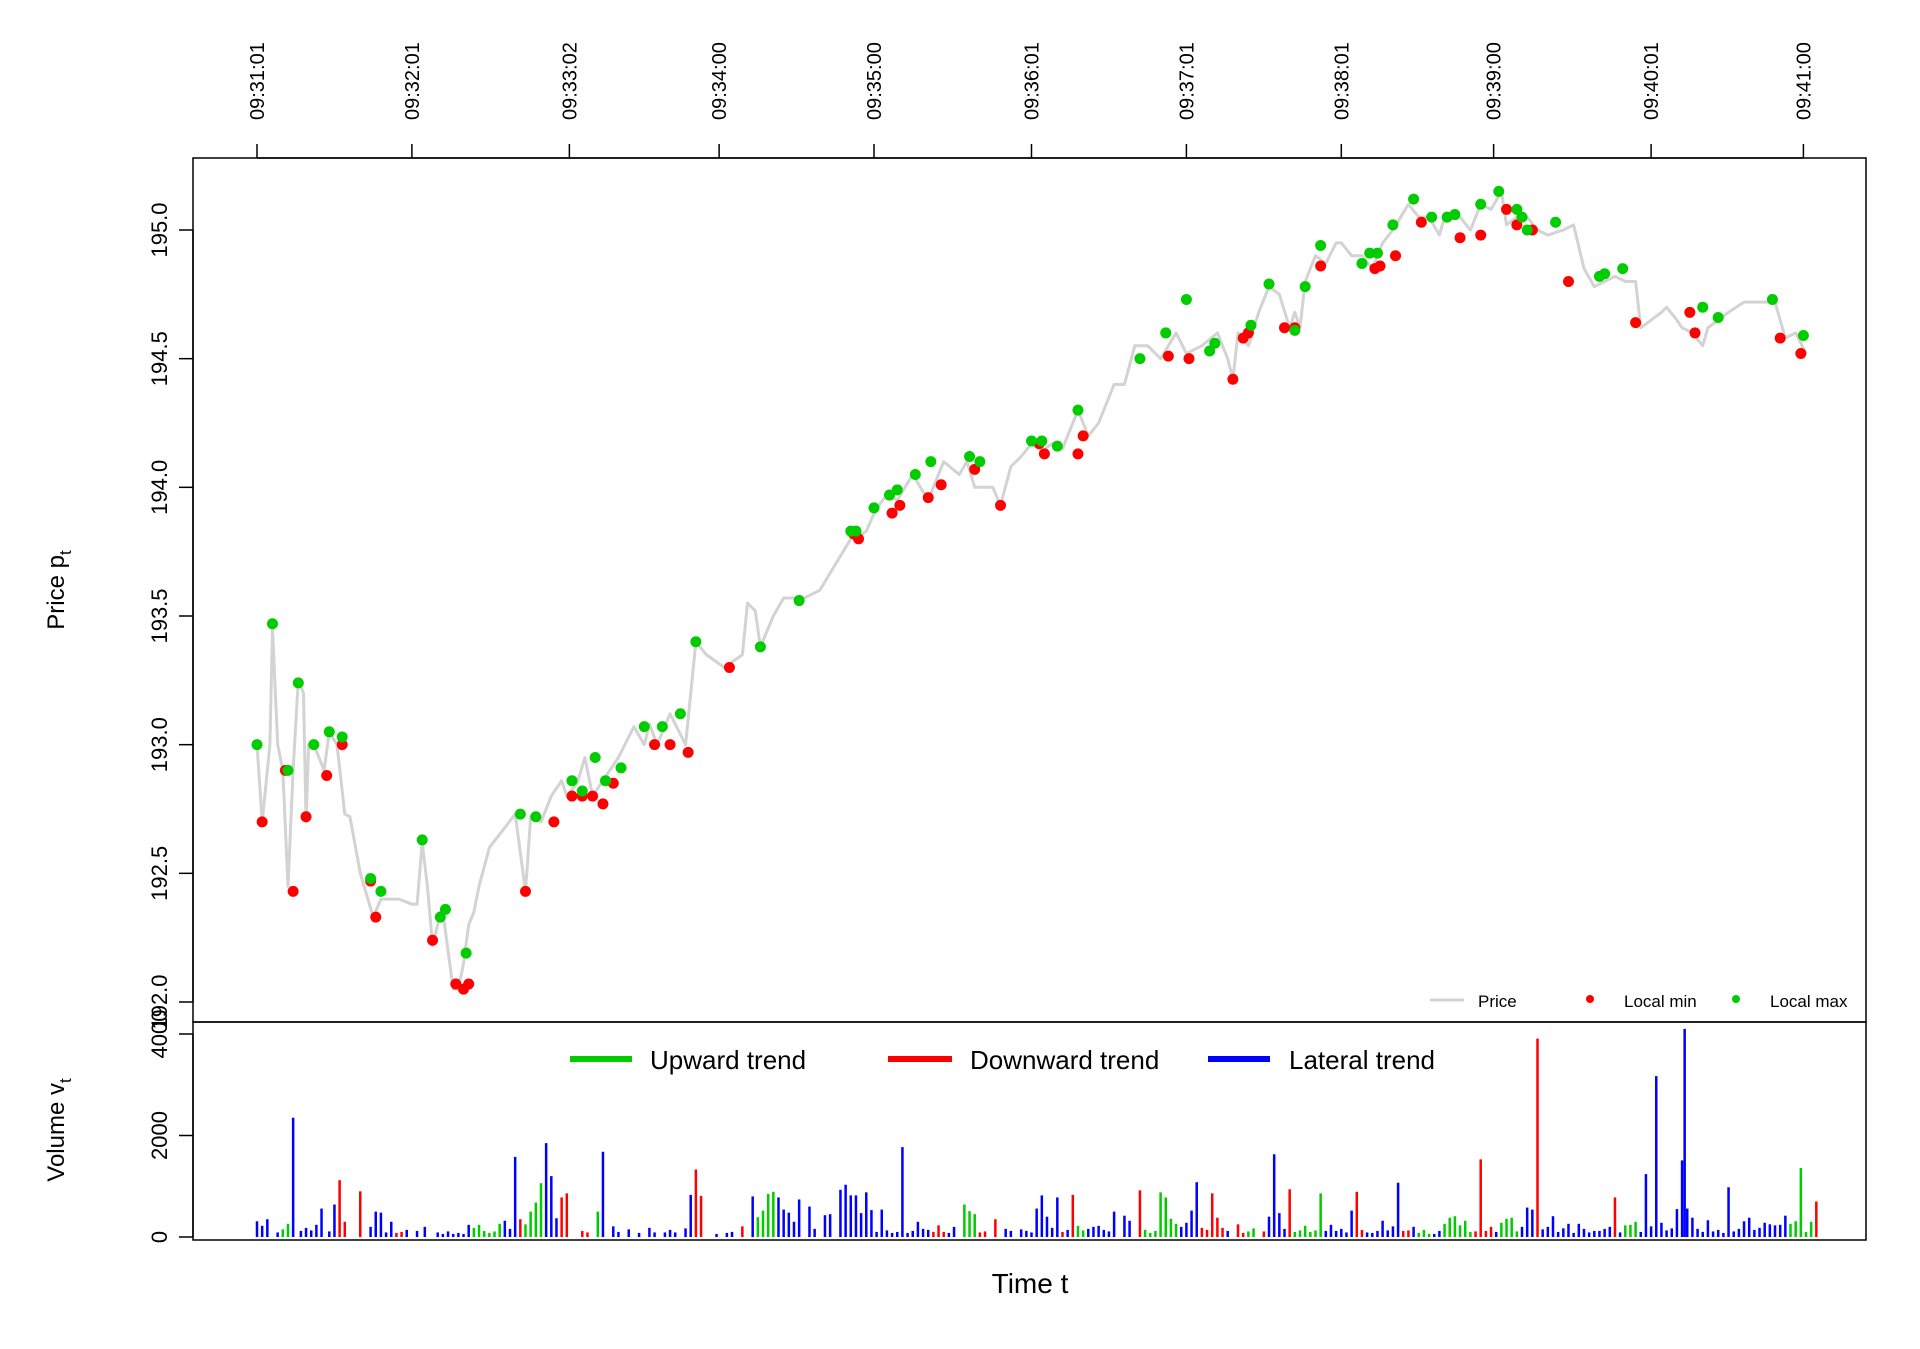  What do you see at coordinates (1660, 1001) in the screenshot?
I see `legend-local-min-label: Local min` at bounding box center [1660, 1001].